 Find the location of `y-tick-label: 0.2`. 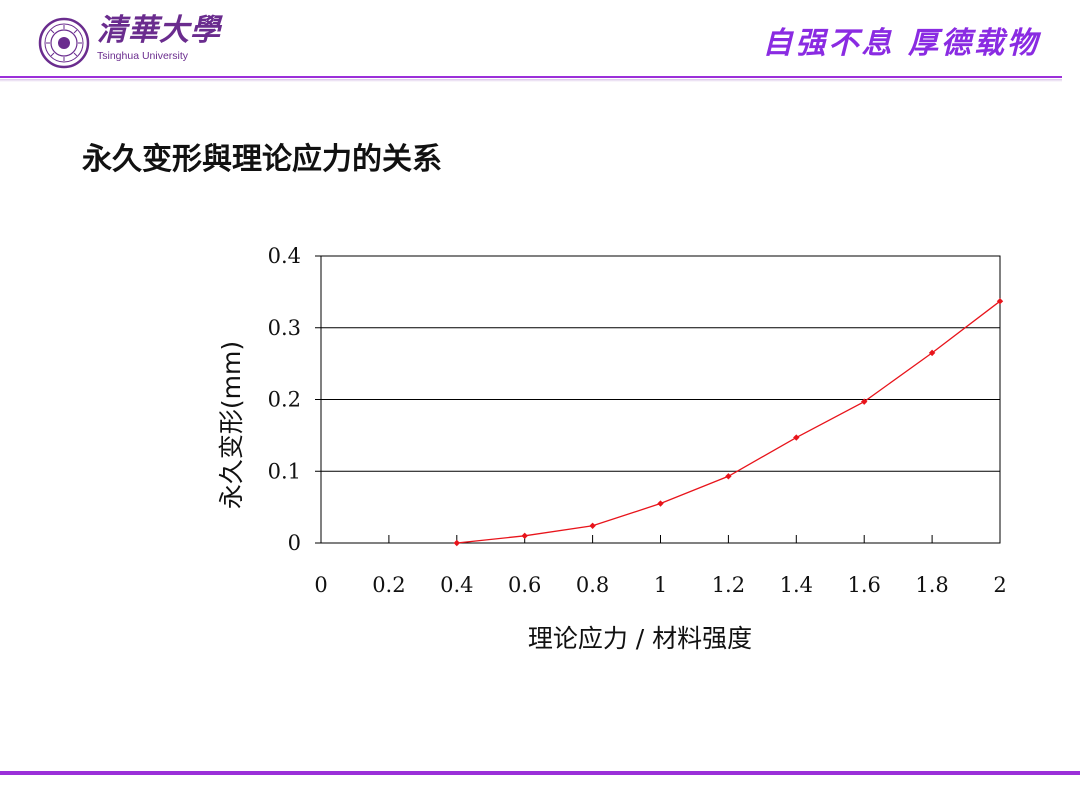

y-tick-label: 0.2 is located at coordinates (284, 400).